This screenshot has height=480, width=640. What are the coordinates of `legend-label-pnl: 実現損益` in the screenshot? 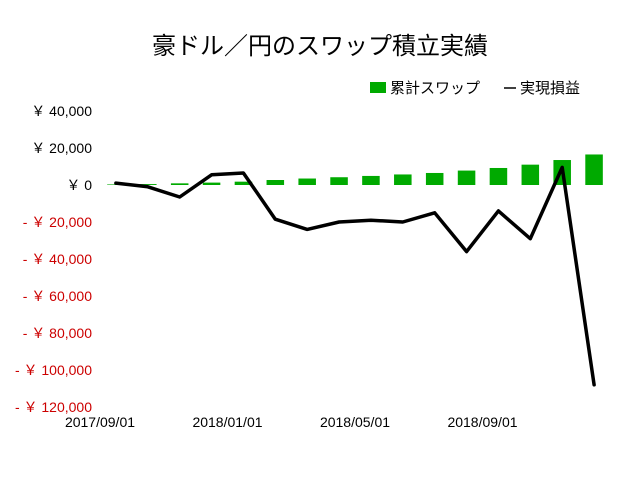 It's located at (550, 88).